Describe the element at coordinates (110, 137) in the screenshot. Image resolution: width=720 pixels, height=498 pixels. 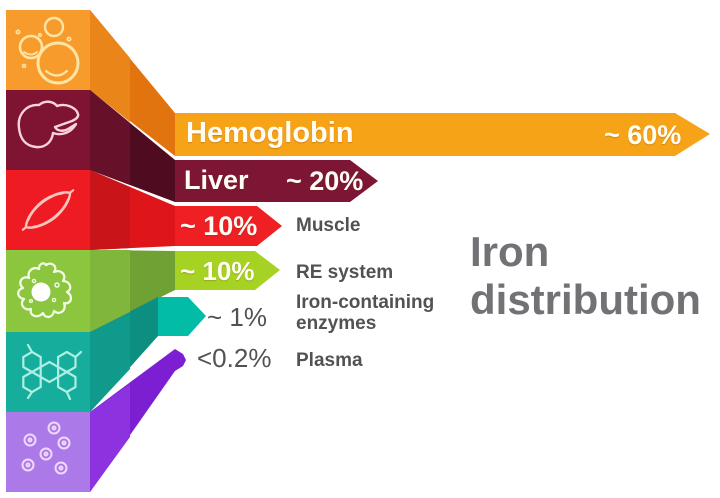
I see `liver-face` at that location.